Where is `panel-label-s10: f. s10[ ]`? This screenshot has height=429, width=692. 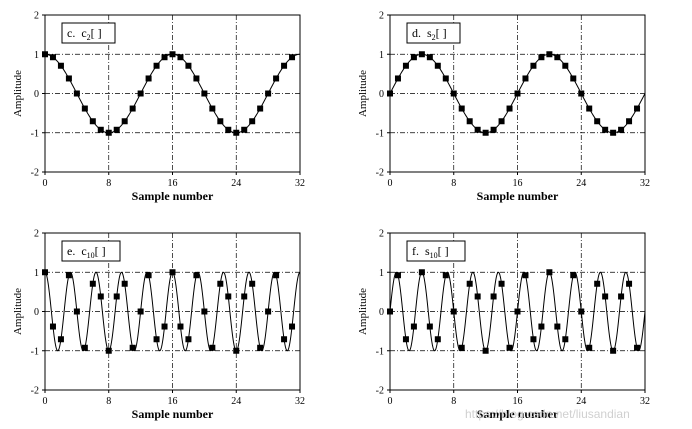 panel-label-s10: f. s10[ ] is located at coordinates (430, 252).